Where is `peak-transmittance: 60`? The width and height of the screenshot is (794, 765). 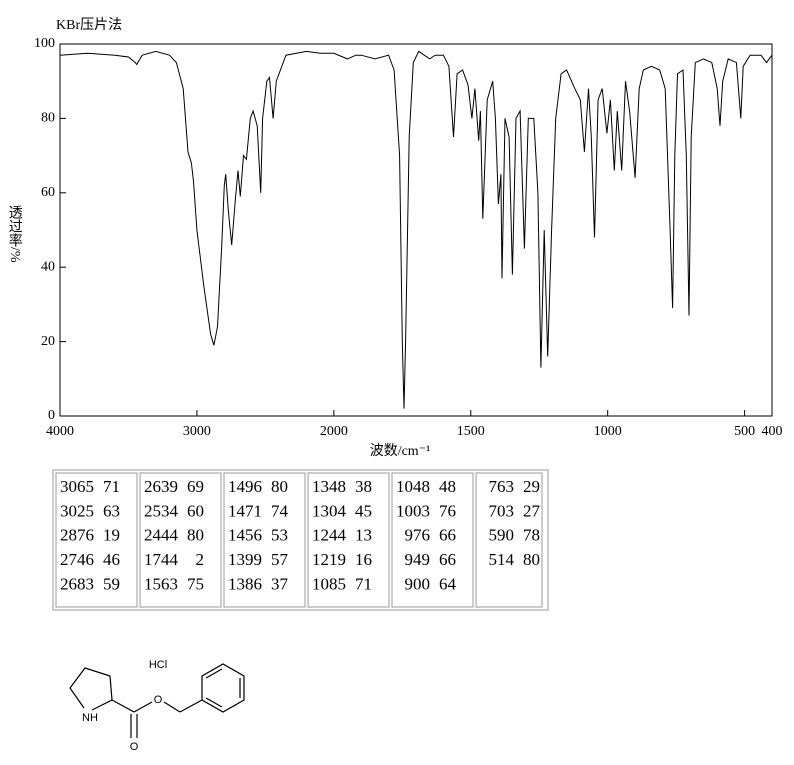
peak-transmittance: 60 is located at coordinates (195, 510).